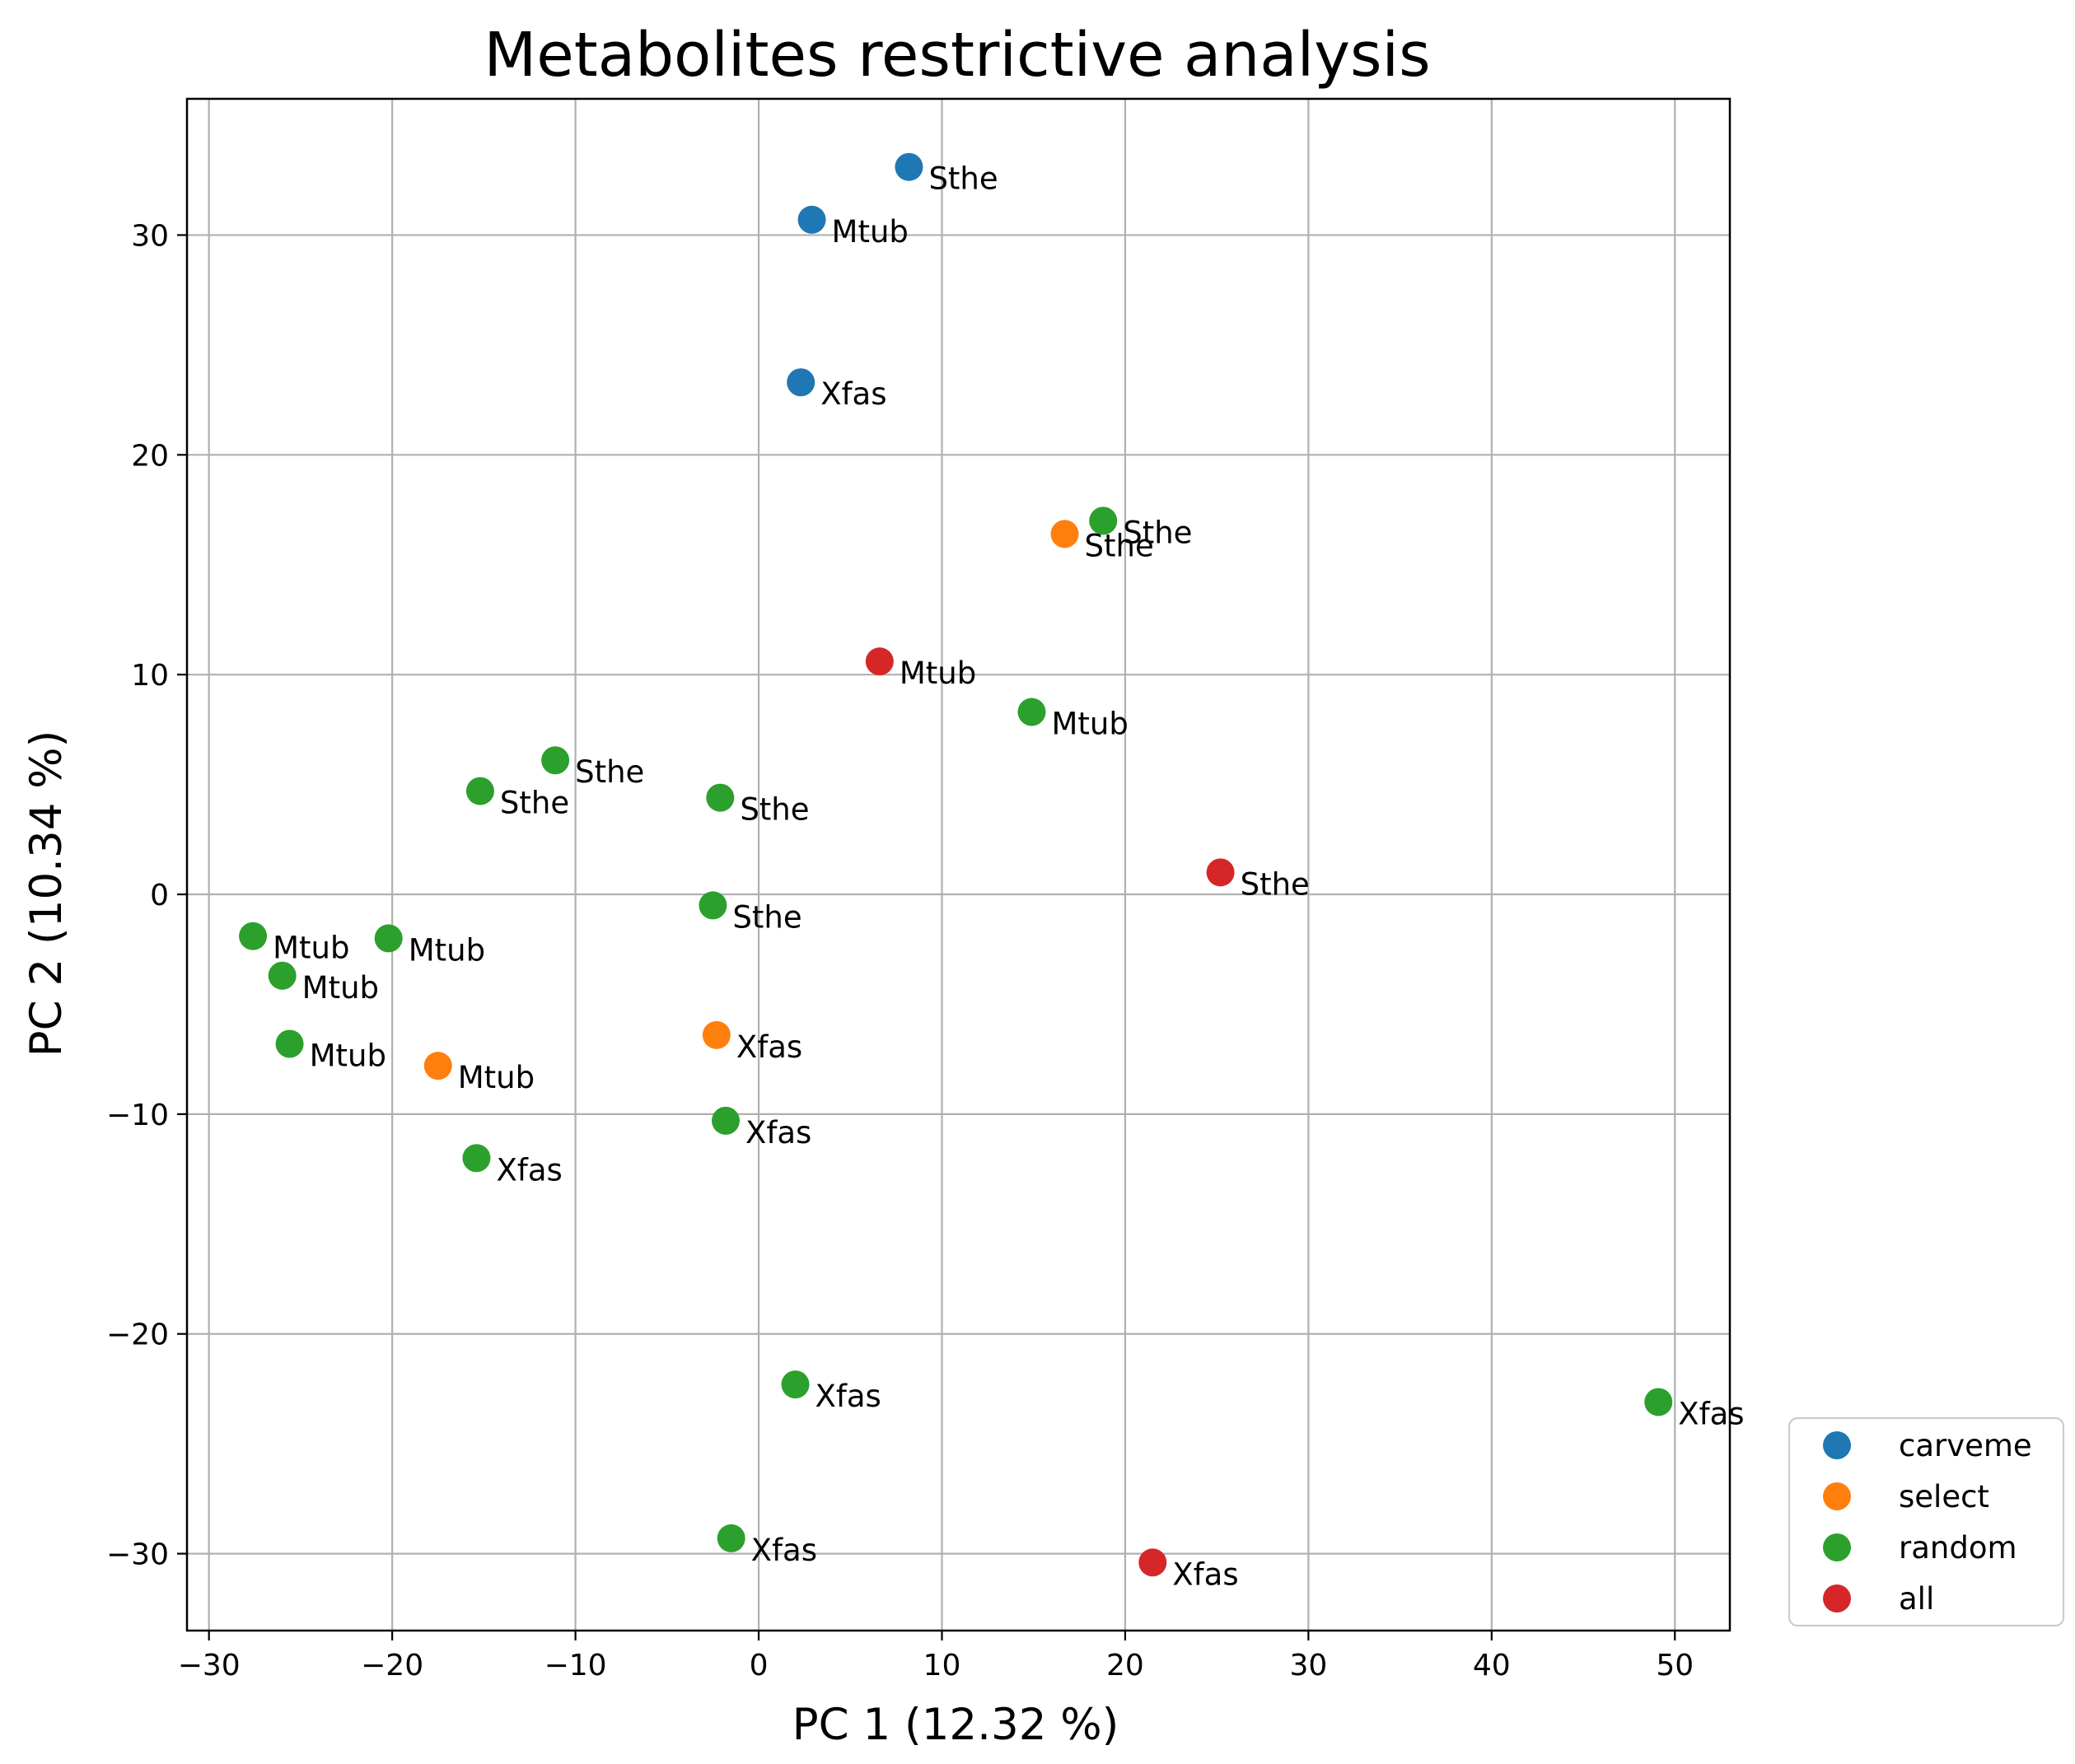  What do you see at coordinates (150, 676) in the screenshot?
I see `y-tick-label: 10` at bounding box center [150, 676].